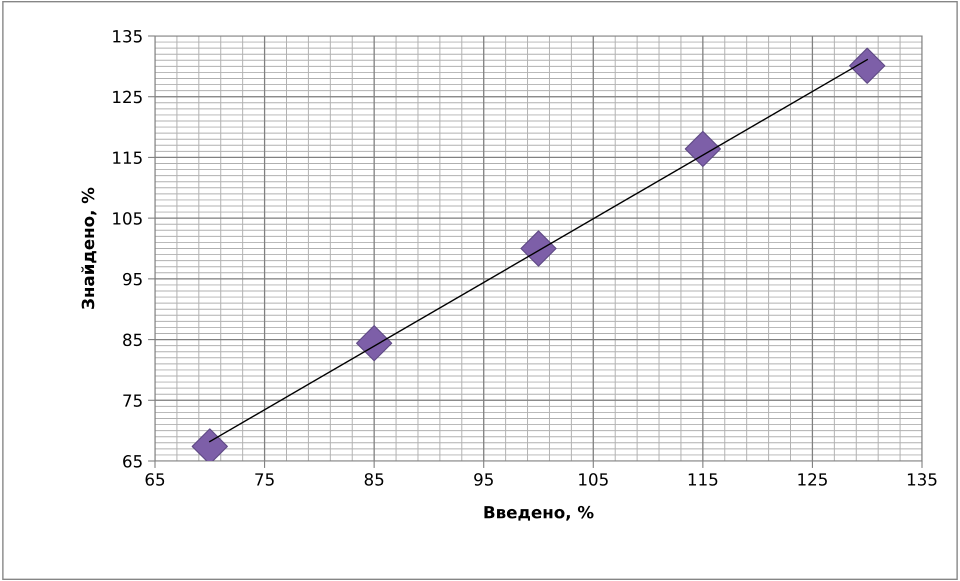  Describe the element at coordinates (922, 479) in the screenshot. I see `x-tick-label: 135` at that location.